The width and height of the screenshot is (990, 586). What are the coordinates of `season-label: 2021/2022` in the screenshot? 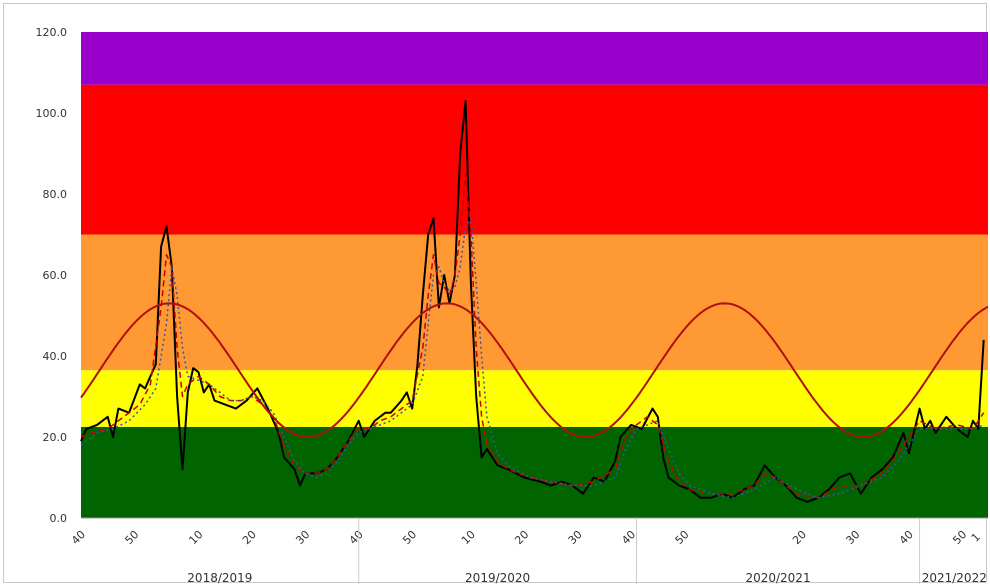 It's located at (954, 577).